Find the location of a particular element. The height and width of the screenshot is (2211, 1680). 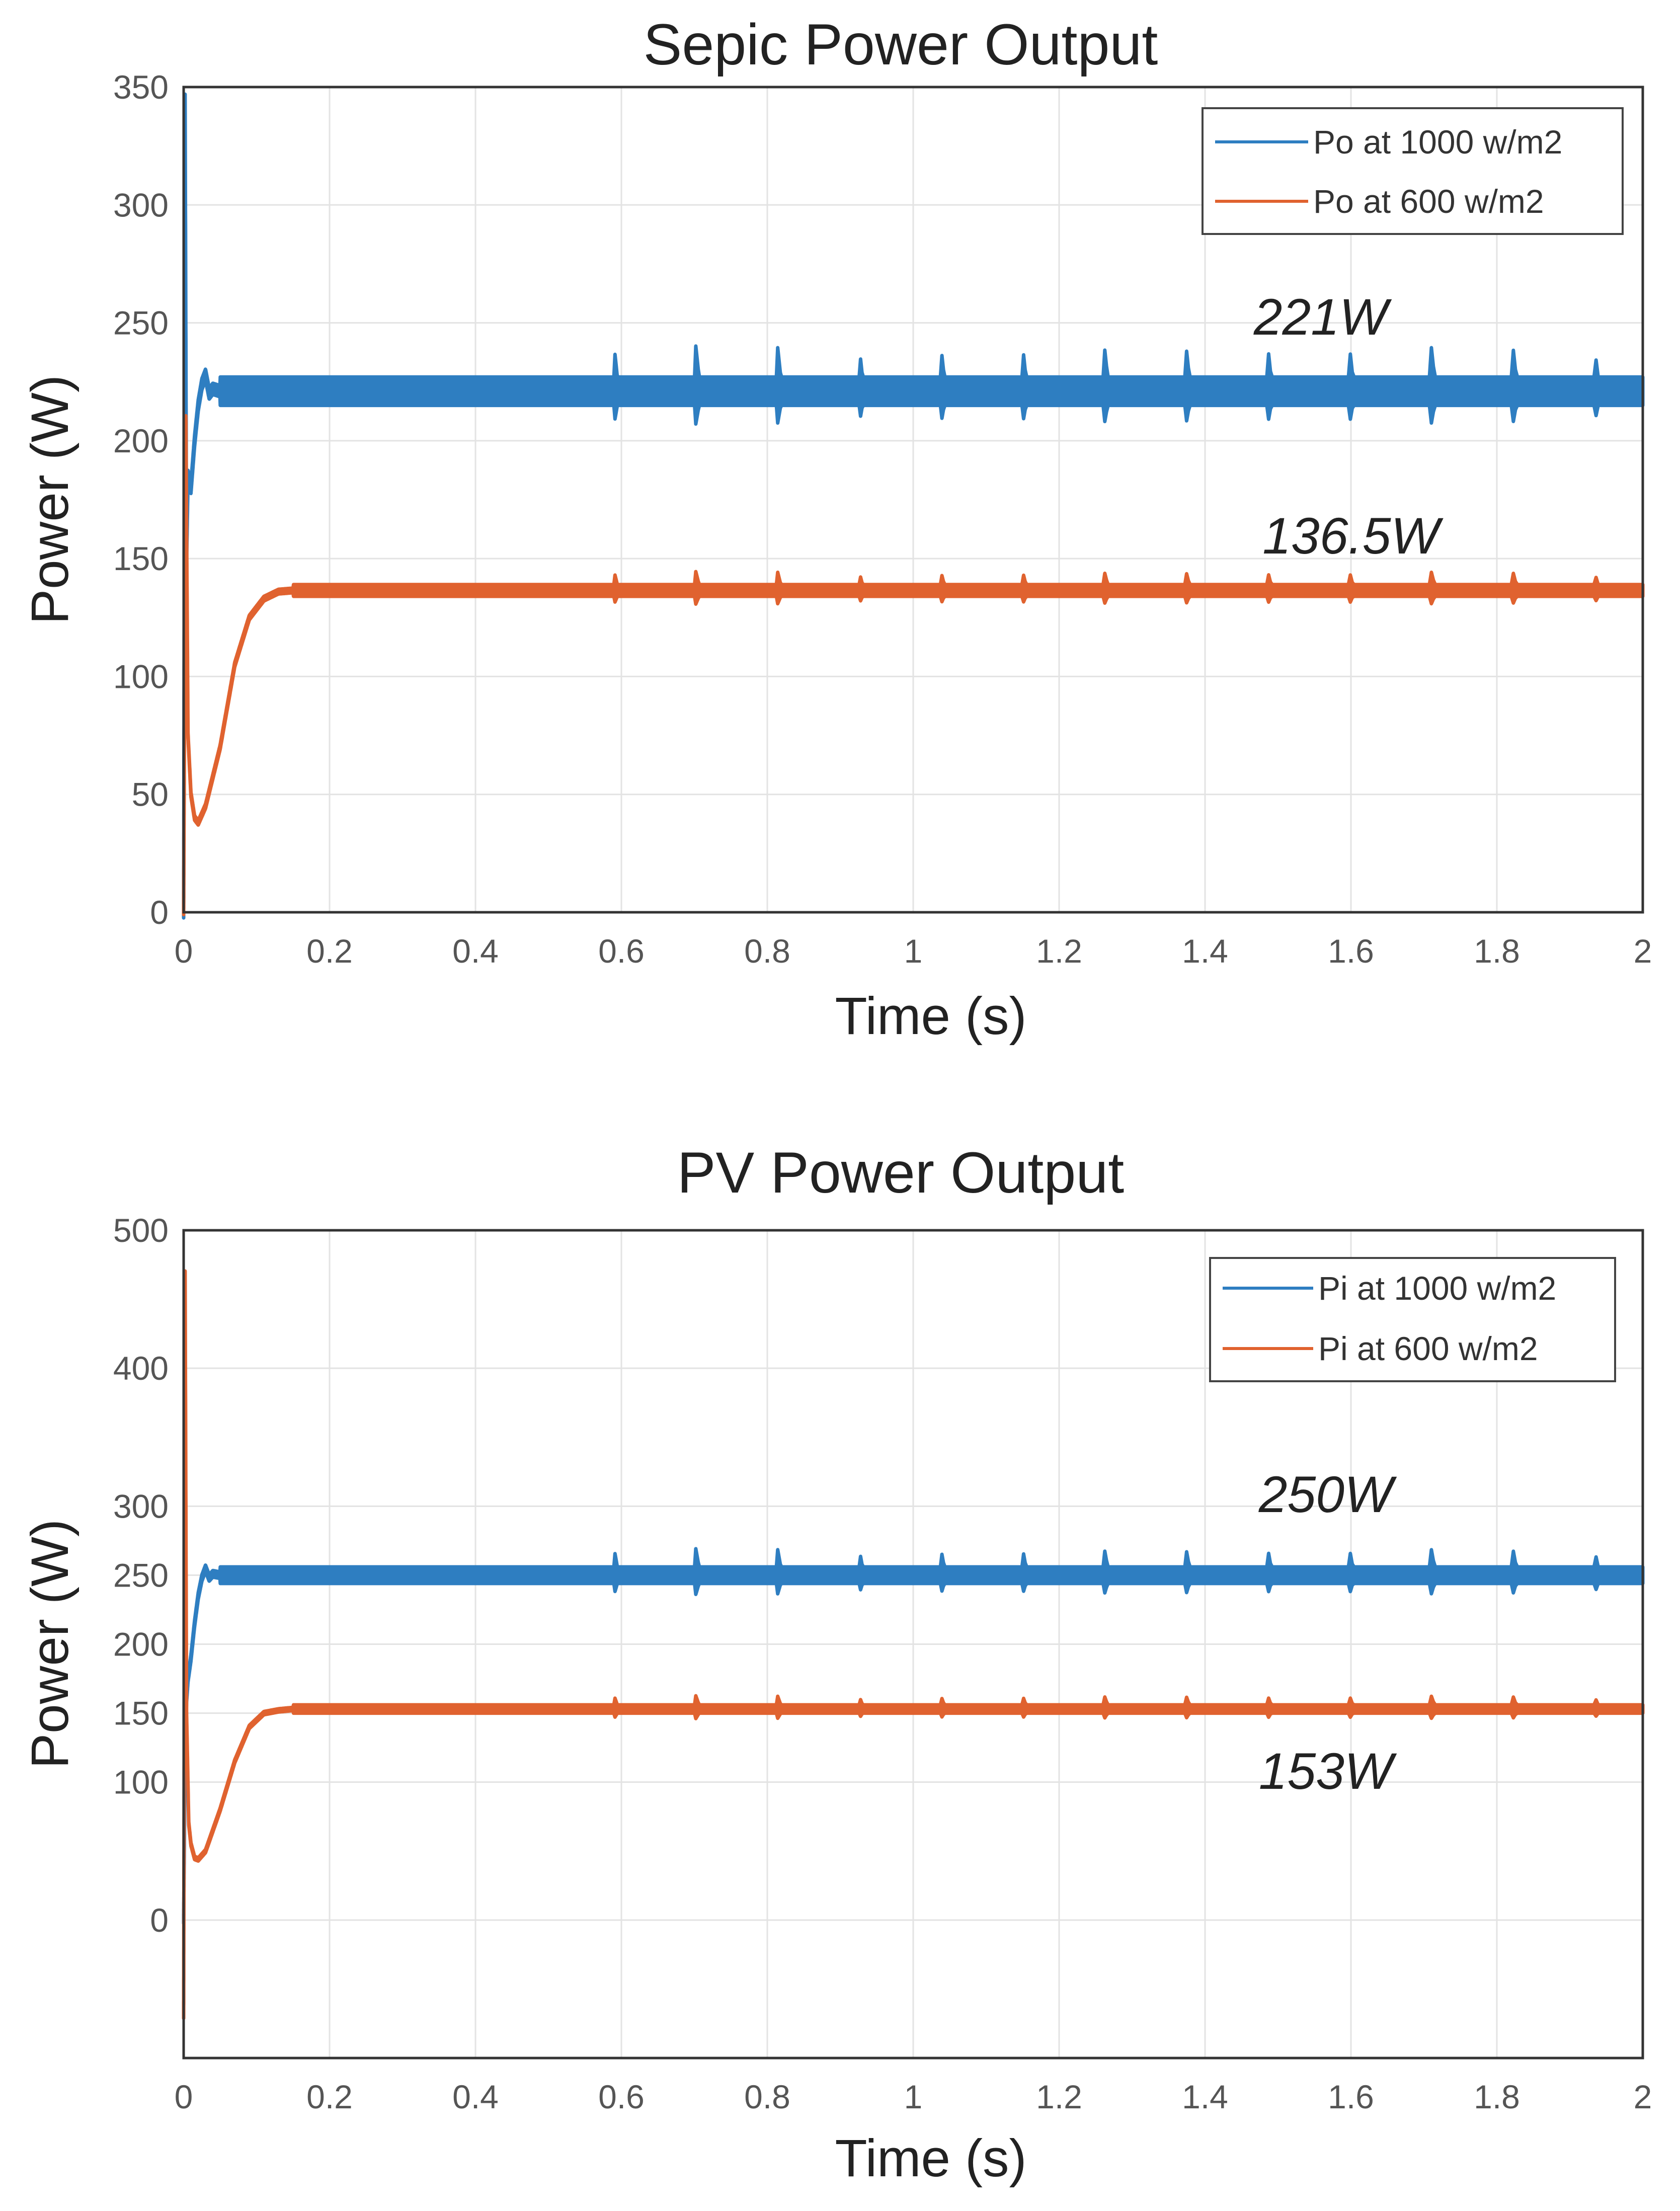

y-tick-label: 350 is located at coordinates (141, 87).